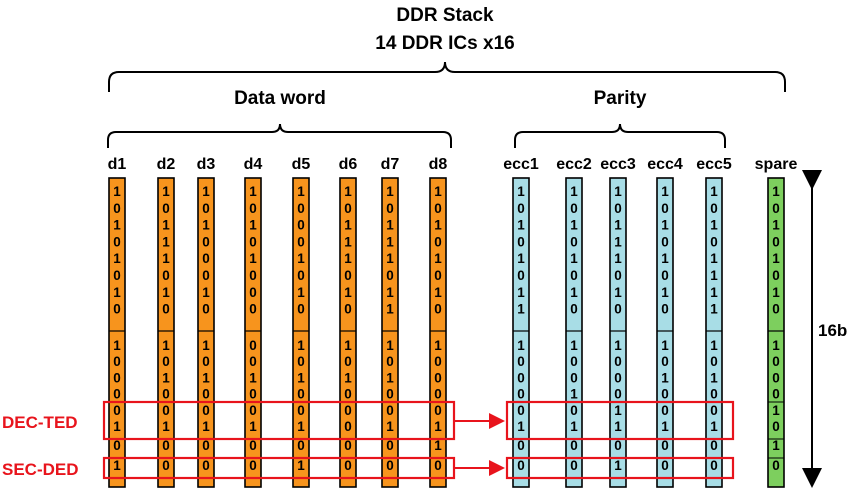 This screenshot has width=850, height=491. I want to click on ic-bar-d8, so click(438, 332).